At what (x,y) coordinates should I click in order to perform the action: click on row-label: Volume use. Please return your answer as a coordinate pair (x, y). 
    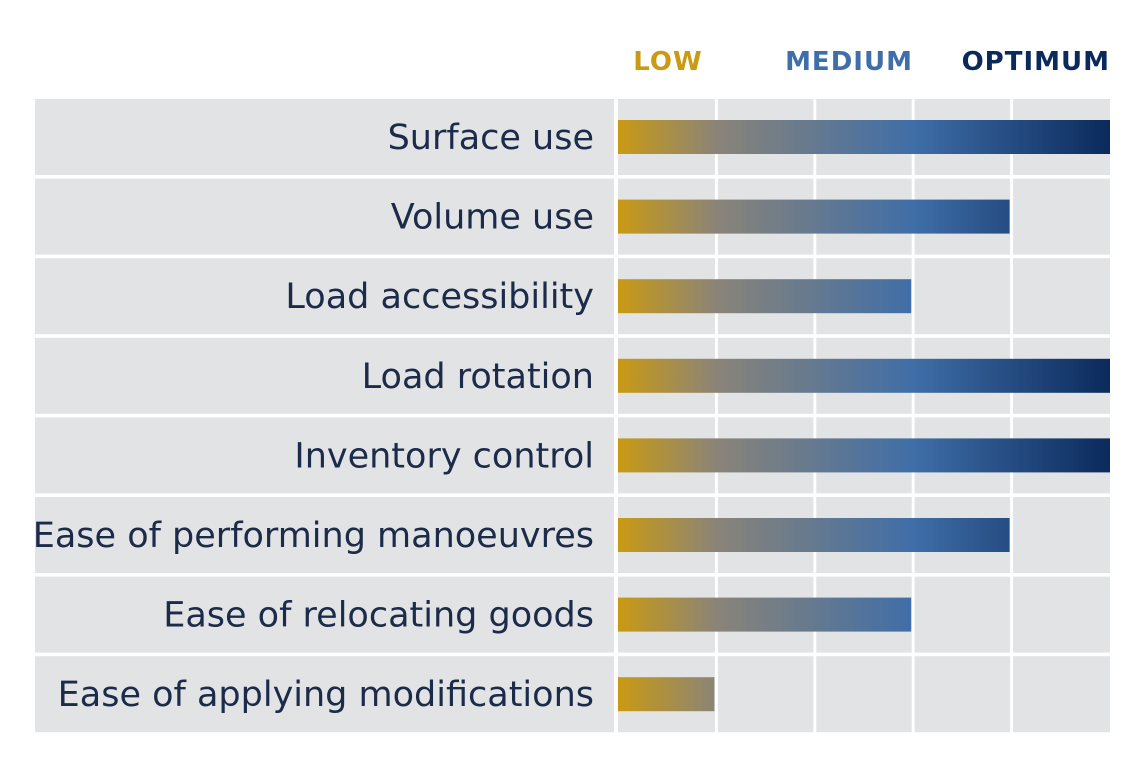
    Looking at the image, I should click on (492, 218).